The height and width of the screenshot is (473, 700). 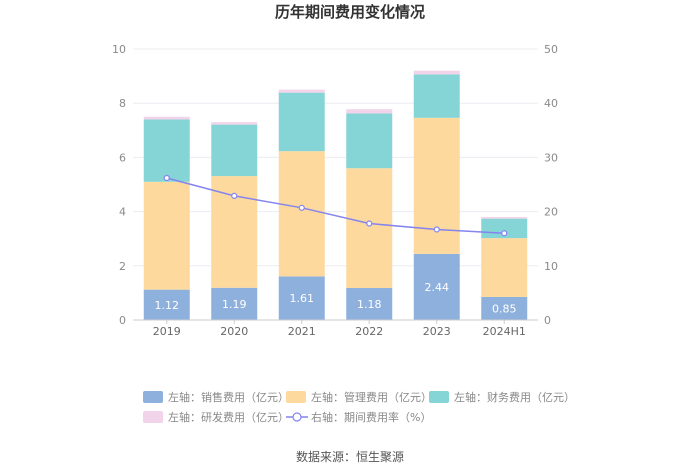 What do you see at coordinates (119, 185) in the screenshot?
I see `left-axis: 0 2 4 6 8 10` at bounding box center [119, 185].